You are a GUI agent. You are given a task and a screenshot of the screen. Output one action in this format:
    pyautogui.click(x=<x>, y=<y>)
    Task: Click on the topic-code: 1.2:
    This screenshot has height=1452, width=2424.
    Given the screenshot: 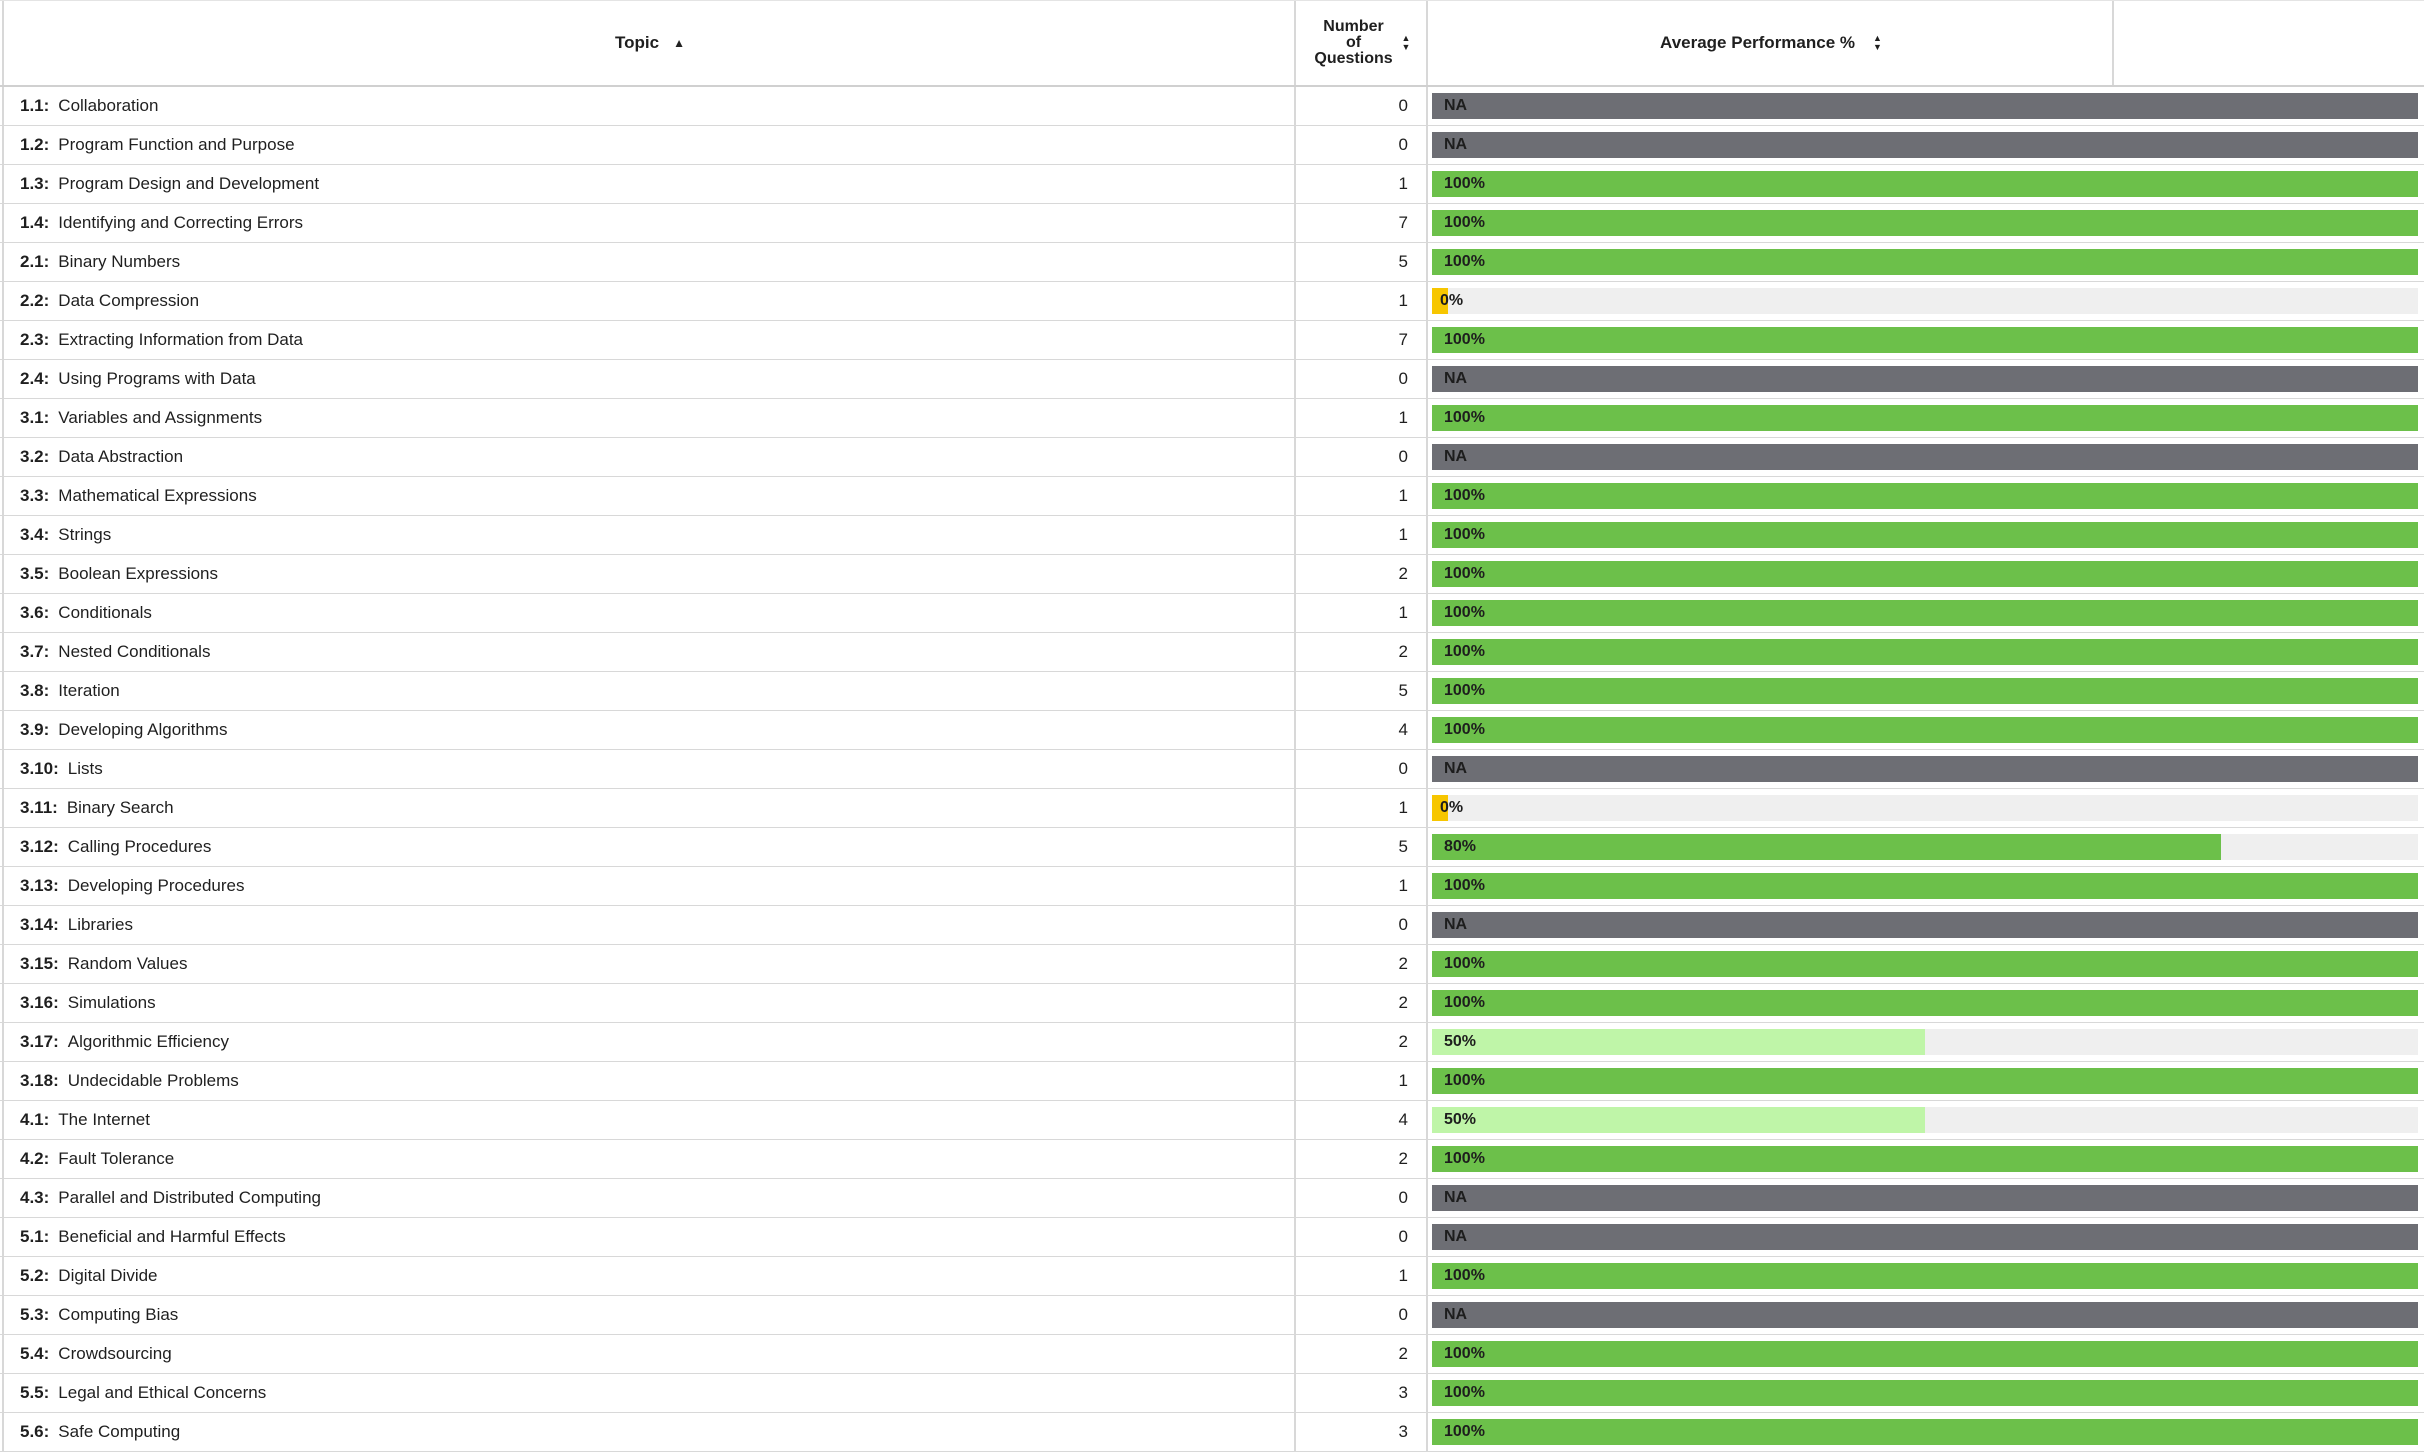 What is the action you would take?
    pyautogui.click(x=35, y=144)
    